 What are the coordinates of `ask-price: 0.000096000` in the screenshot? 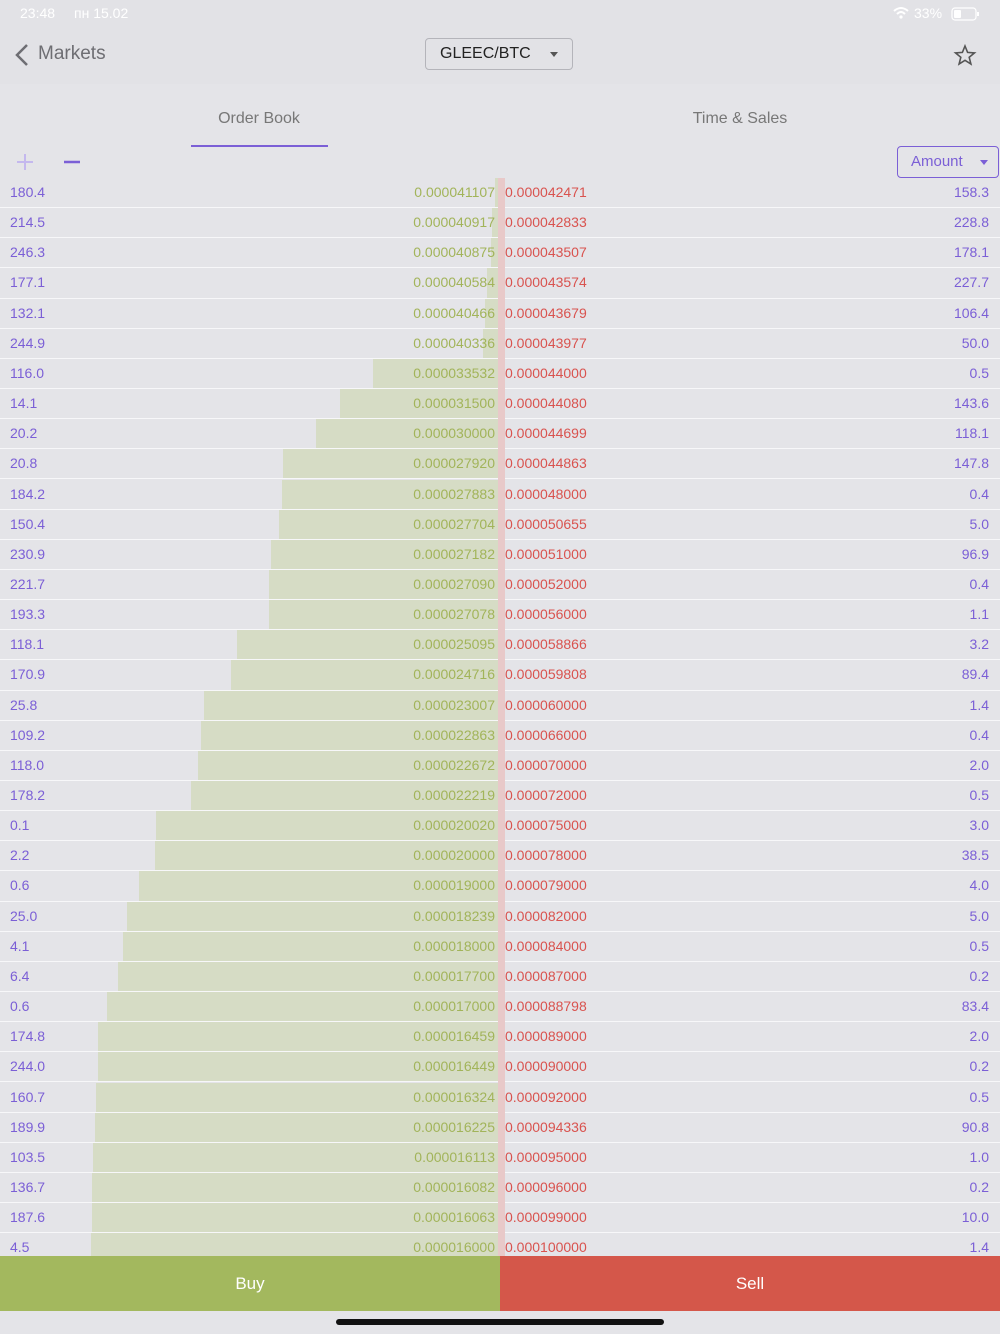 It's located at (546, 1186).